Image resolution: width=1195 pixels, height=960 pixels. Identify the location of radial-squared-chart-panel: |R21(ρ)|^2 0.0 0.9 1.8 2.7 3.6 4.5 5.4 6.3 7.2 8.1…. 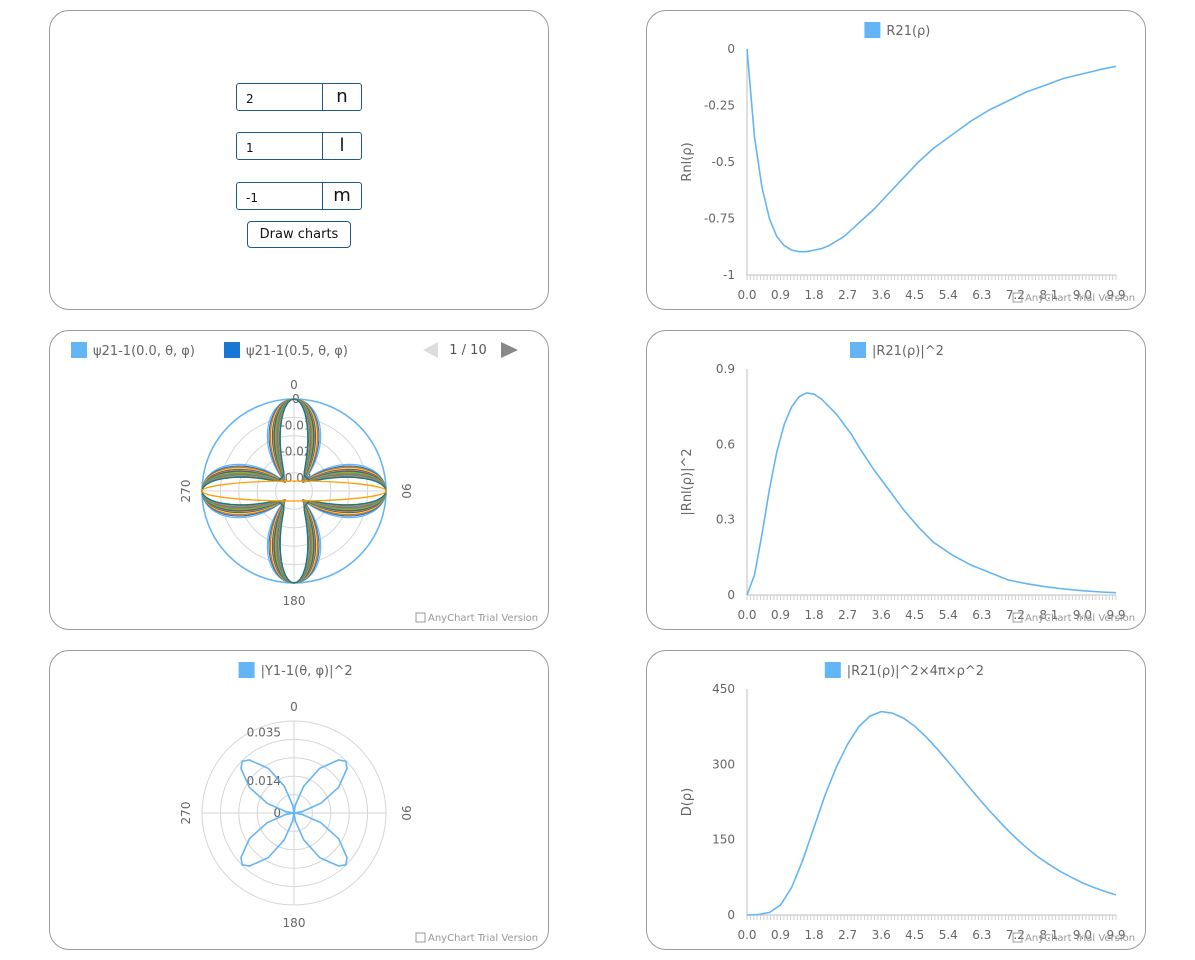
(896, 480).